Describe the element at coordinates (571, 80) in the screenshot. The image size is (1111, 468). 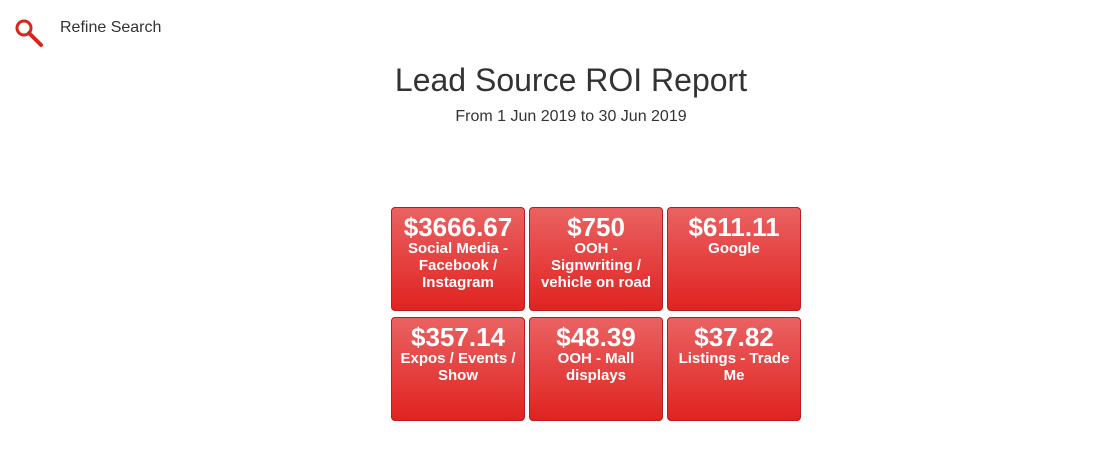
I see `report-title: Lead Source ROI Report` at that location.